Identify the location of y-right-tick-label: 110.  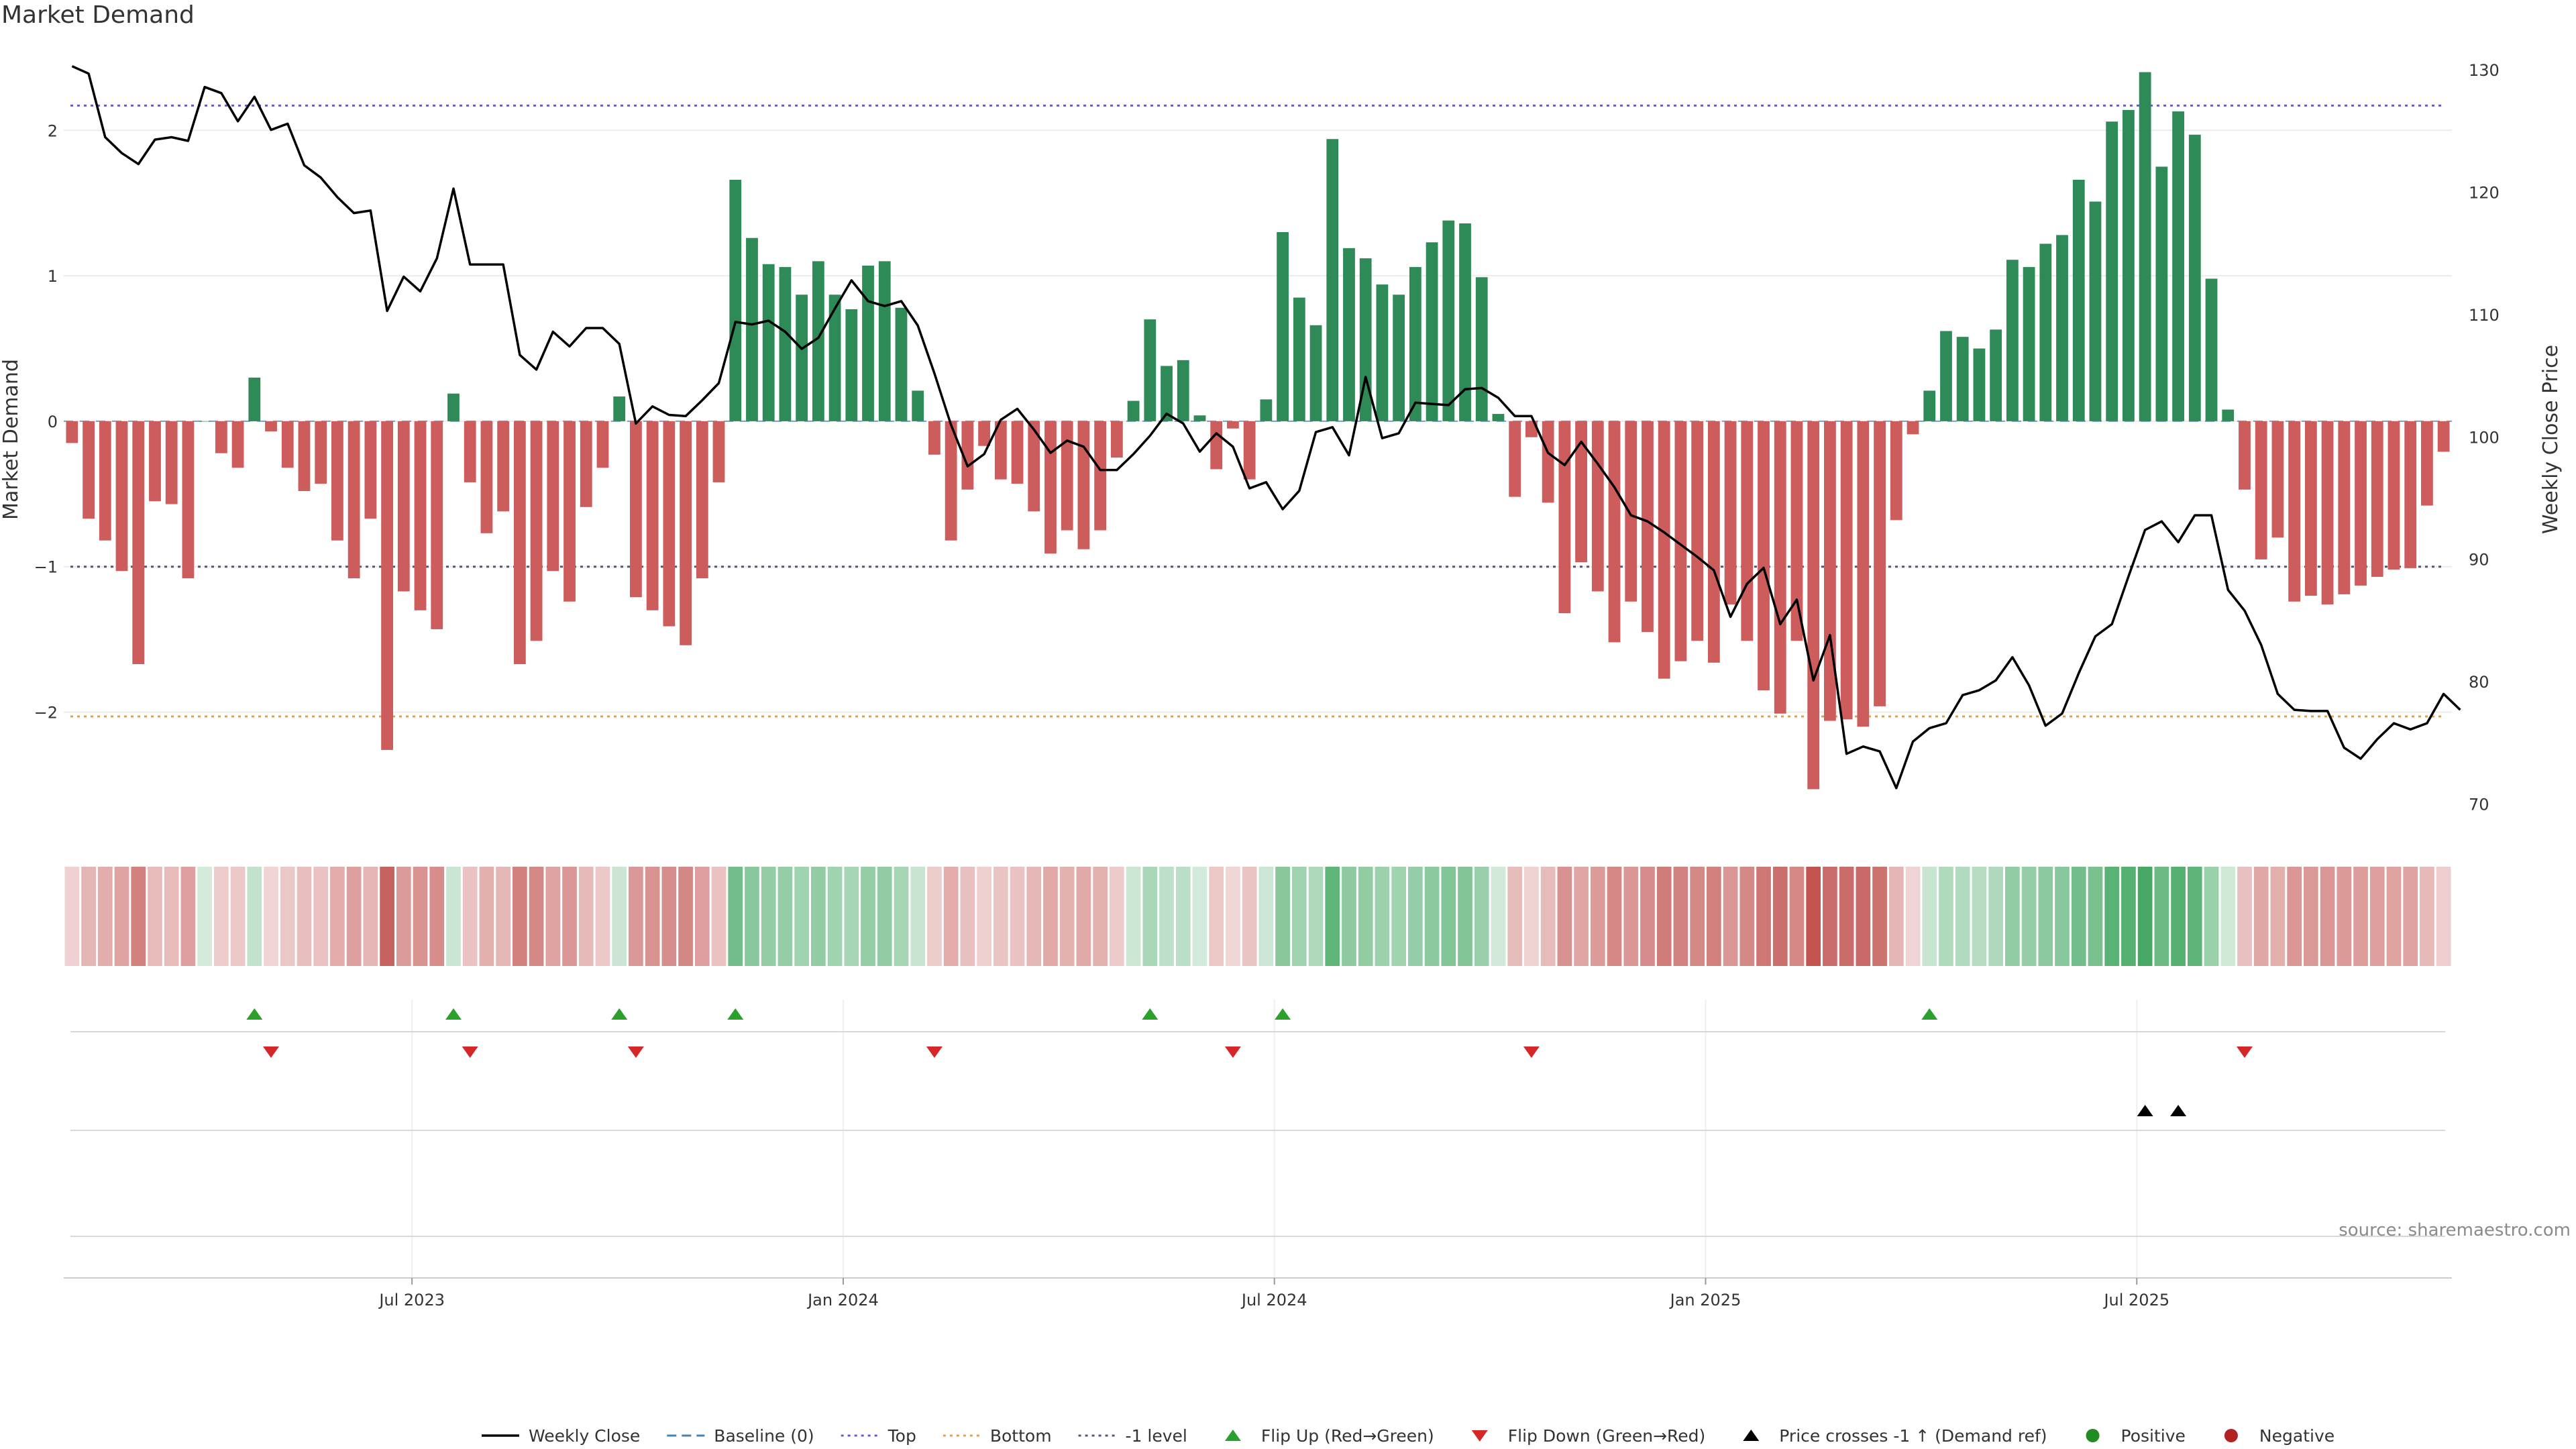
(2484, 315).